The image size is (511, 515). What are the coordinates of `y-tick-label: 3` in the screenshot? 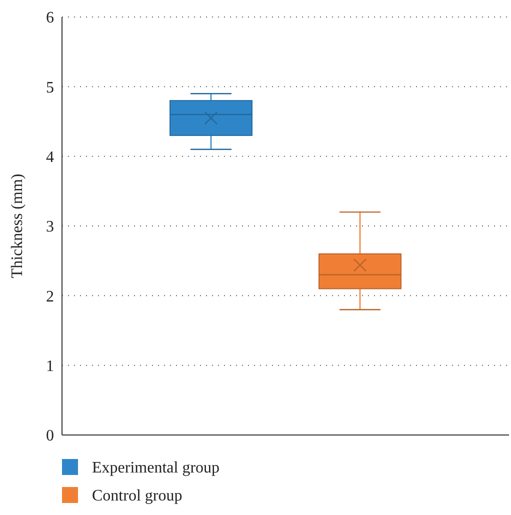 It's located at (50, 227).